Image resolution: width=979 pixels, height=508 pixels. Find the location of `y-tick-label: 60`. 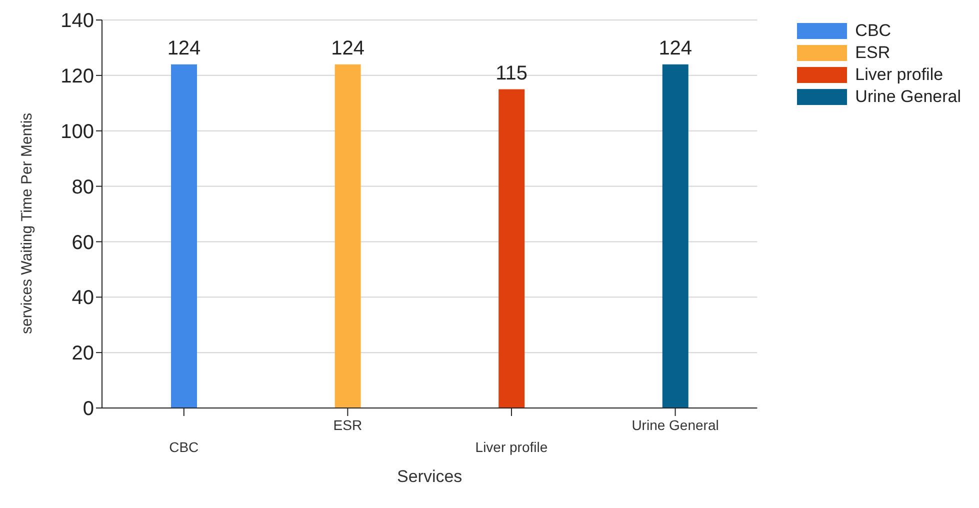

y-tick-label: 60 is located at coordinates (83, 243).